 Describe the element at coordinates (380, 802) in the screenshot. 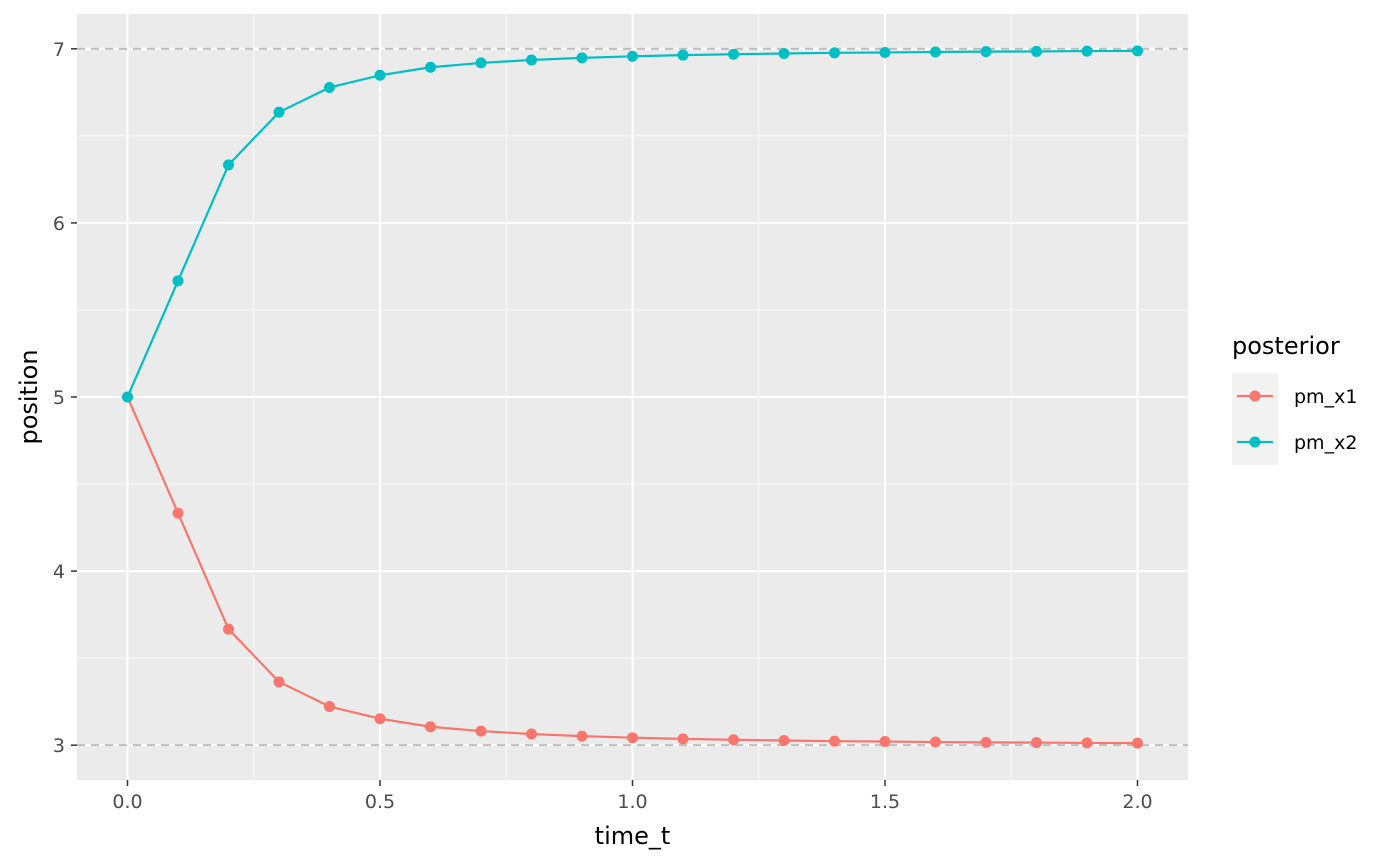

I see `x-tick-label: 0.5` at that location.